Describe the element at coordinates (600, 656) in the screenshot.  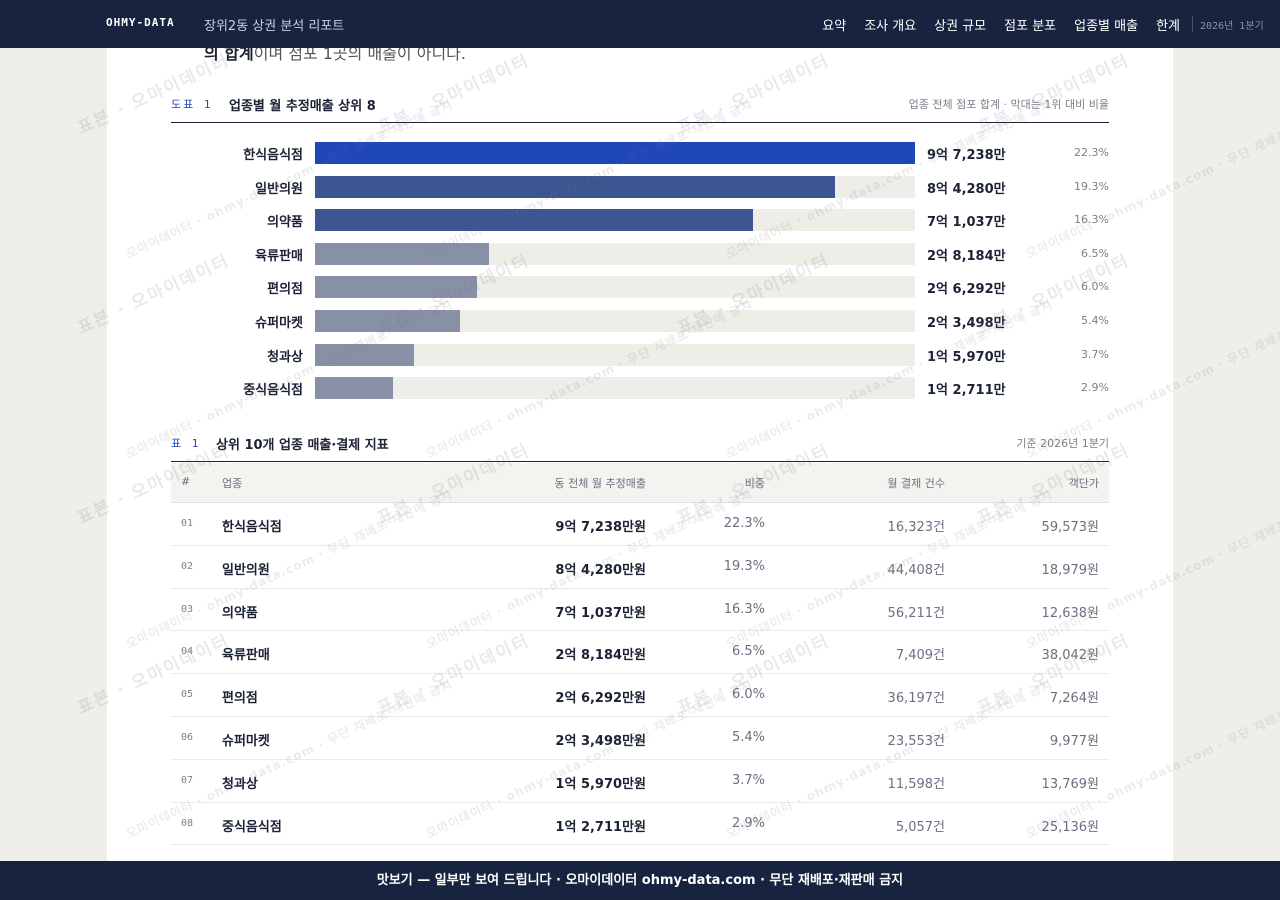
I see `row-monthly-sales: 2억 8,184만원` at that location.